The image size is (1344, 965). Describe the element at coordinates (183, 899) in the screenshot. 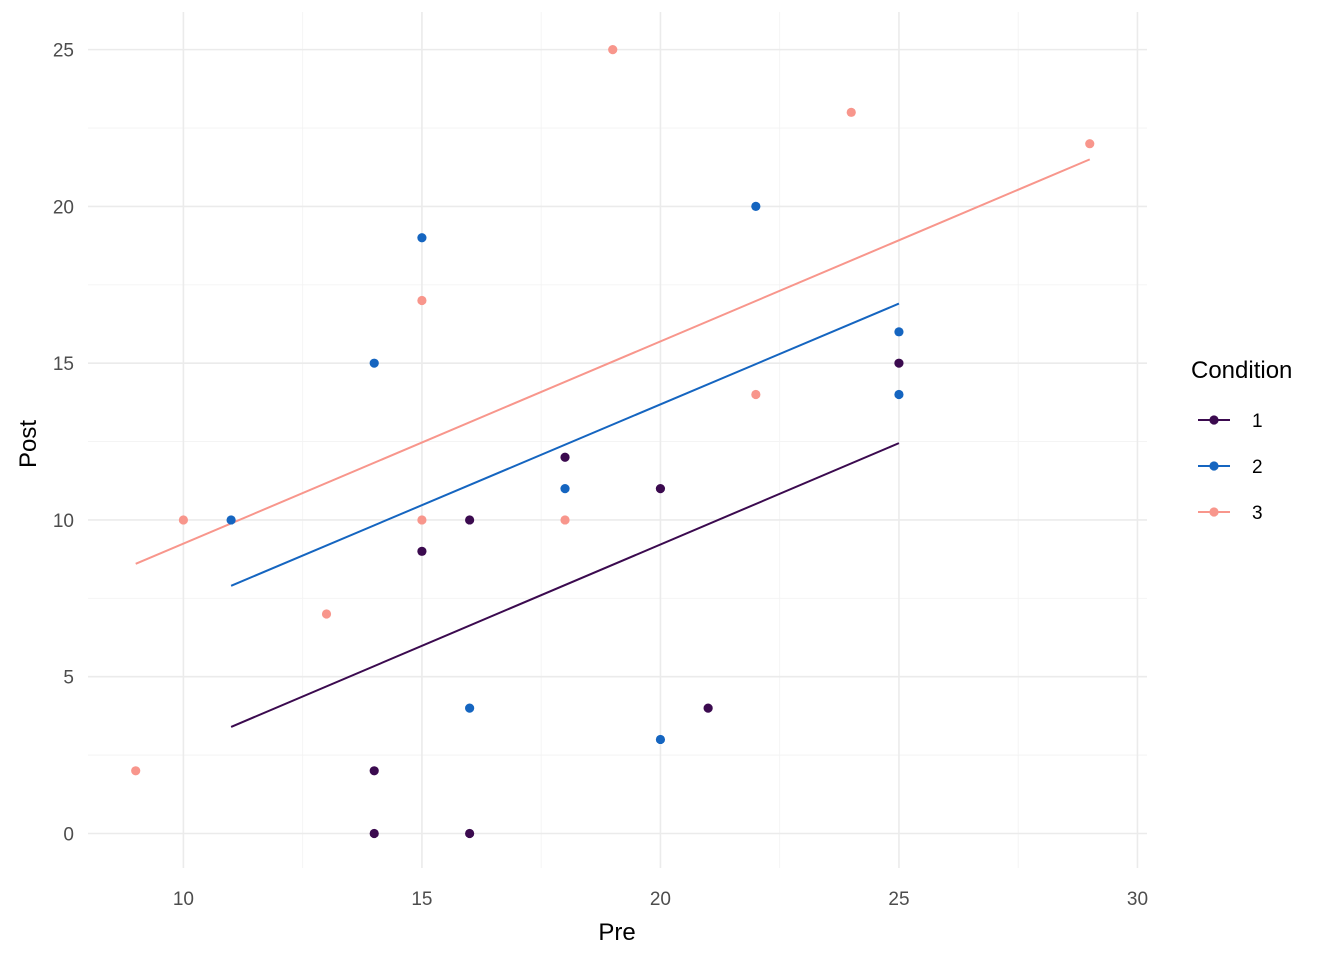

I see `x-tick-label: 10` at that location.